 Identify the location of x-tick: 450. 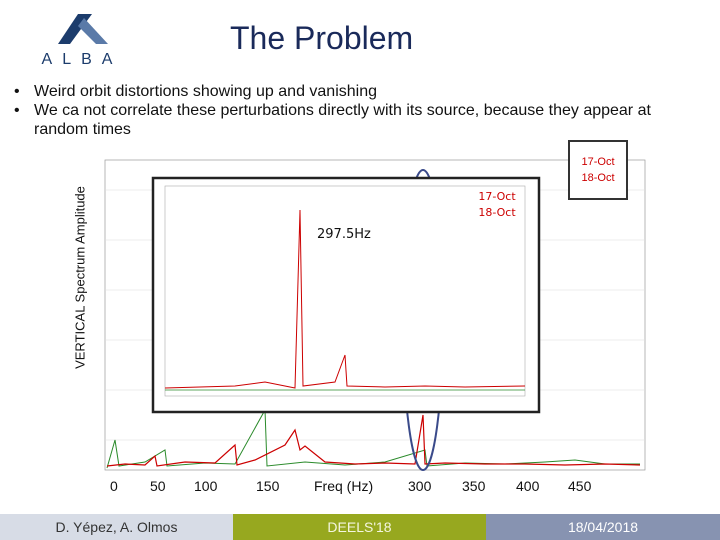
(580, 486).